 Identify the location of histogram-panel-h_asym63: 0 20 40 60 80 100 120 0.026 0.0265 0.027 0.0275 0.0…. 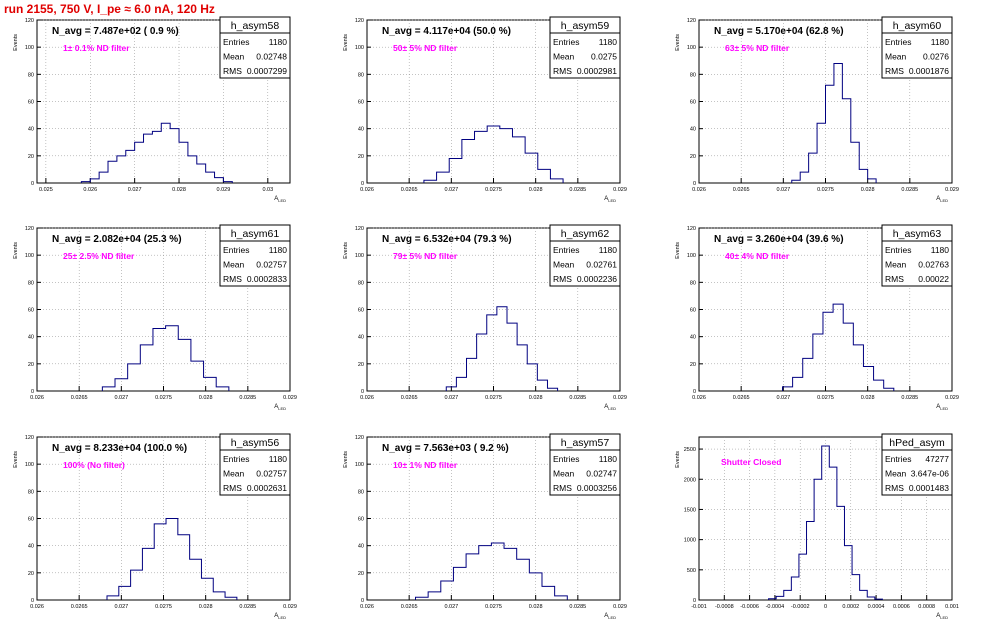
(817, 317).